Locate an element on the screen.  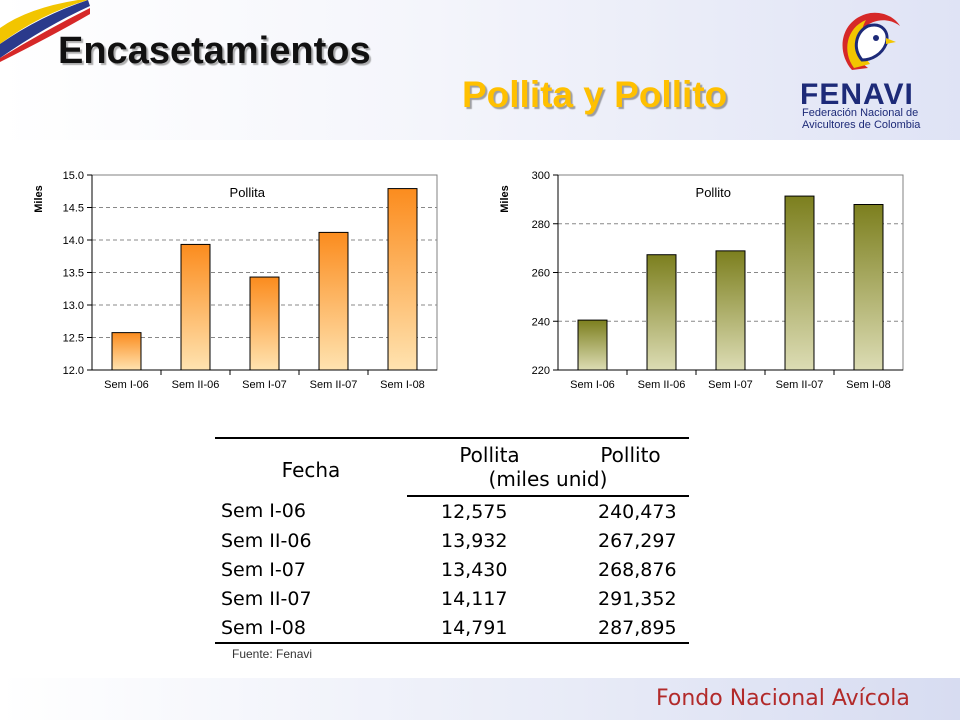
table-row: Sem I-08 14,791 287,895 is located at coordinates (452, 628).